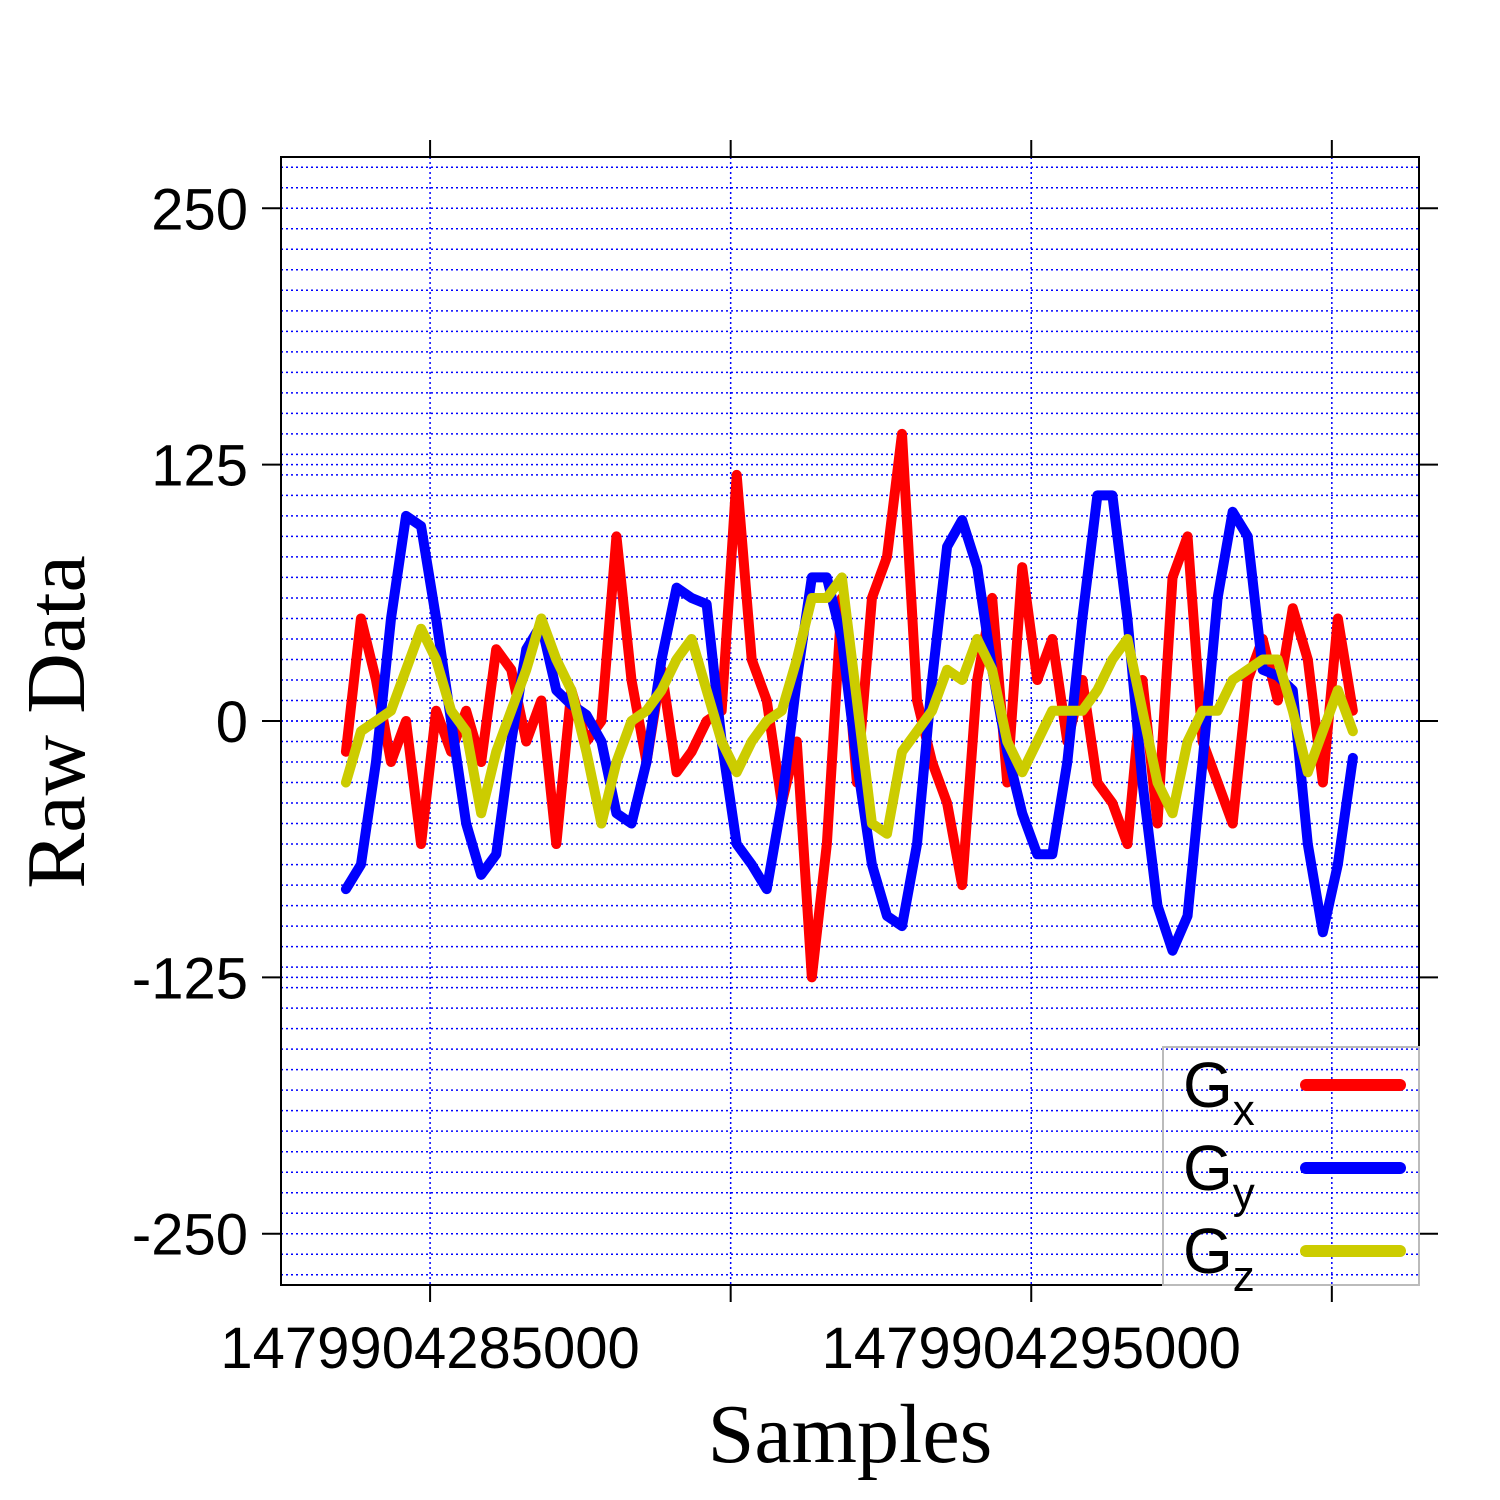 This screenshot has width=1500, height=1500. What do you see at coordinates (199, 466) in the screenshot?
I see `y-tick-label: 125` at bounding box center [199, 466].